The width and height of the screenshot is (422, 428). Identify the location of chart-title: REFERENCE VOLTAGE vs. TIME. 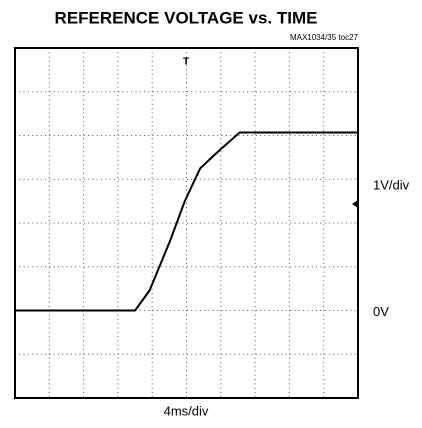
(186, 17).